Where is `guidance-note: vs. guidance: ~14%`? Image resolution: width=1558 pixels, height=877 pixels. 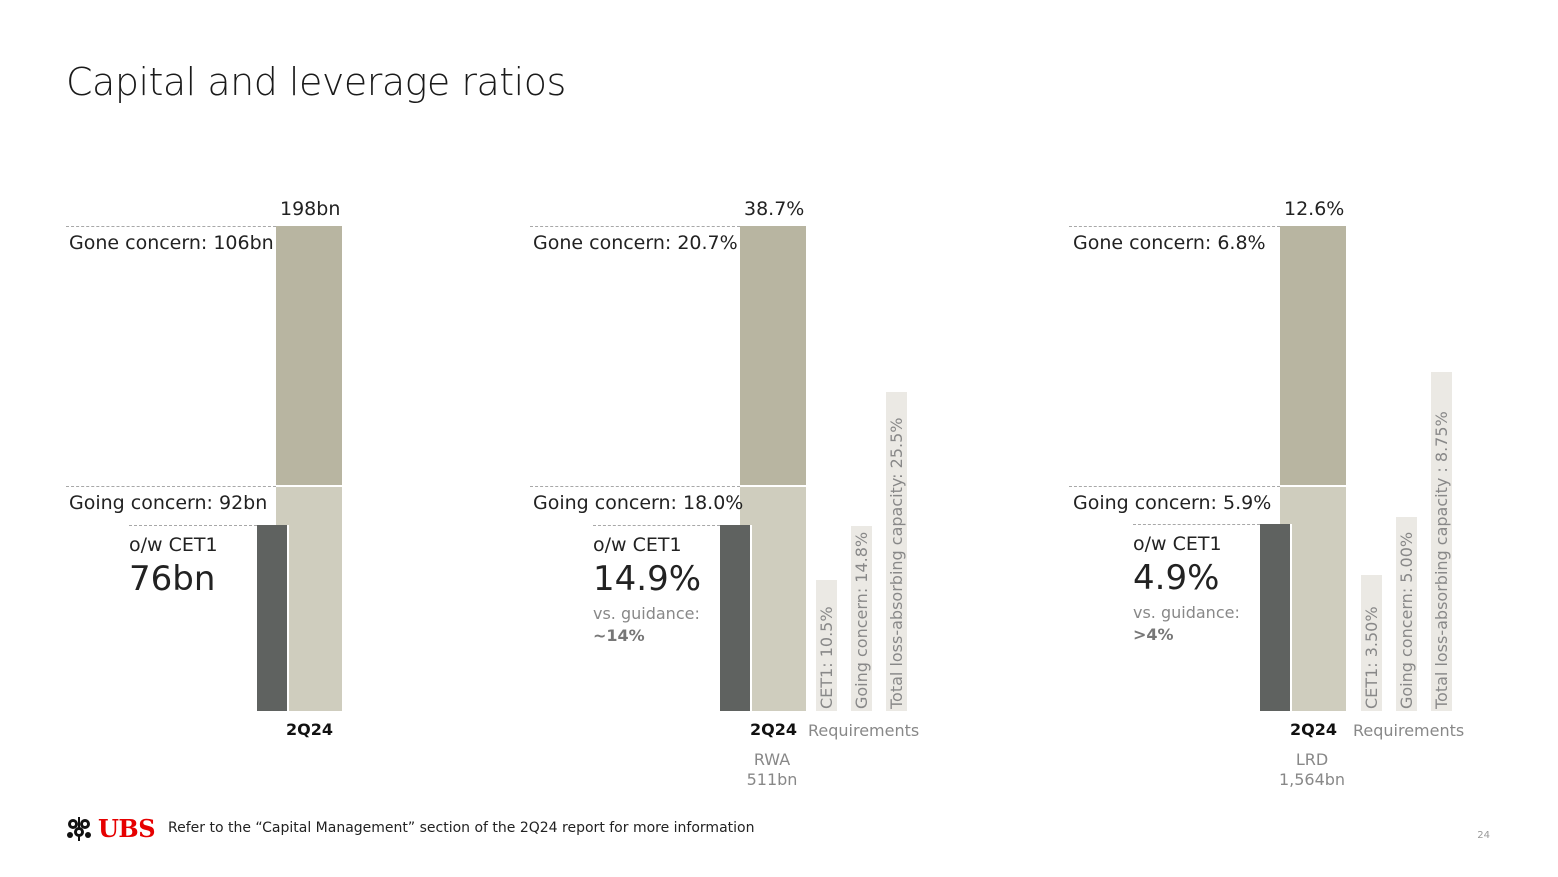
guidance-note: vs. guidance: ~14% is located at coordinates (646, 625).